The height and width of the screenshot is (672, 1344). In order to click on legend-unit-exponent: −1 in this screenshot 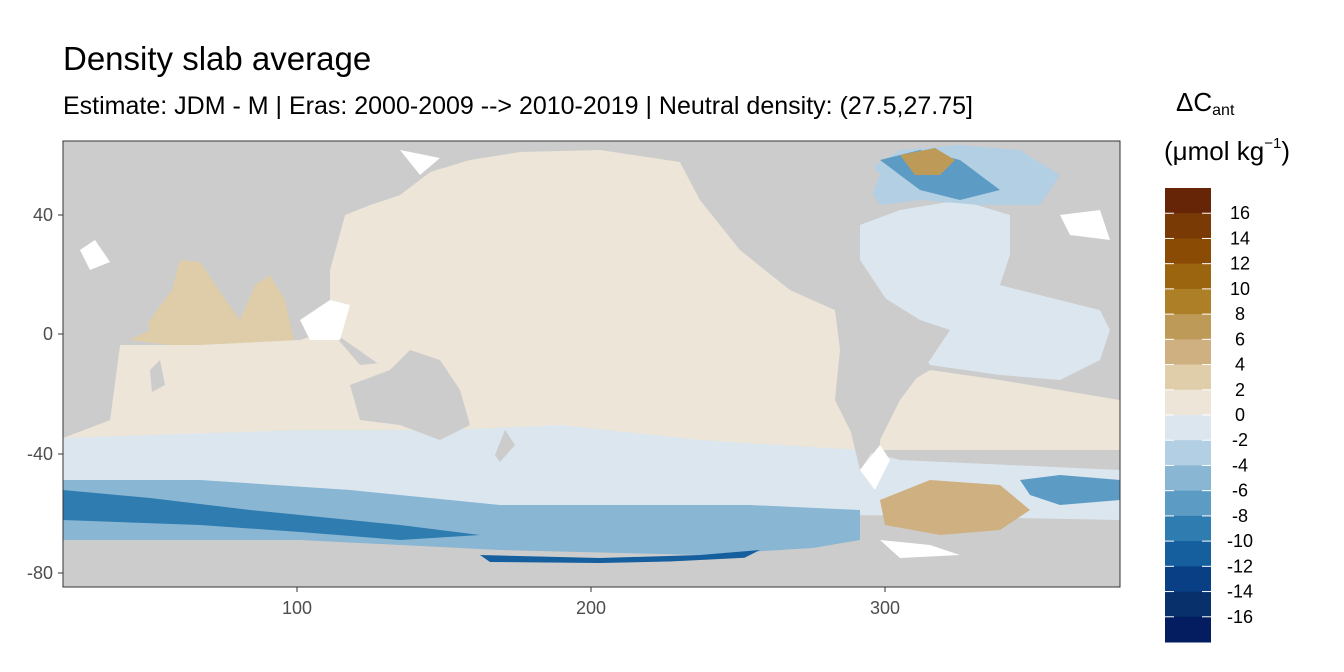, I will do `click(1273, 143)`.